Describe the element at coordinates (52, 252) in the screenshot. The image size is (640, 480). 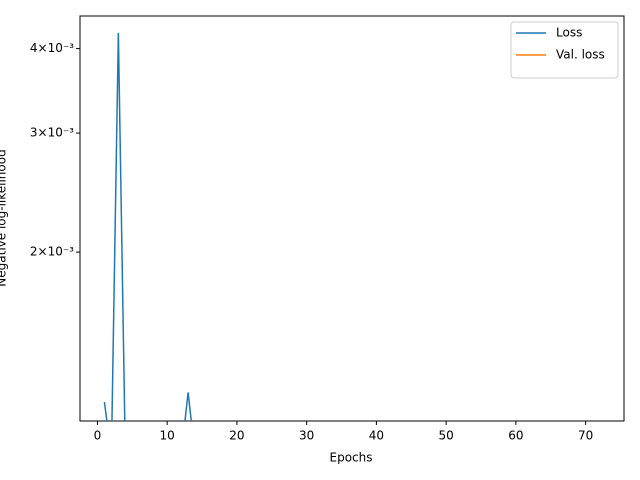
I see `y-tick-label: 2×10⁻³` at that location.